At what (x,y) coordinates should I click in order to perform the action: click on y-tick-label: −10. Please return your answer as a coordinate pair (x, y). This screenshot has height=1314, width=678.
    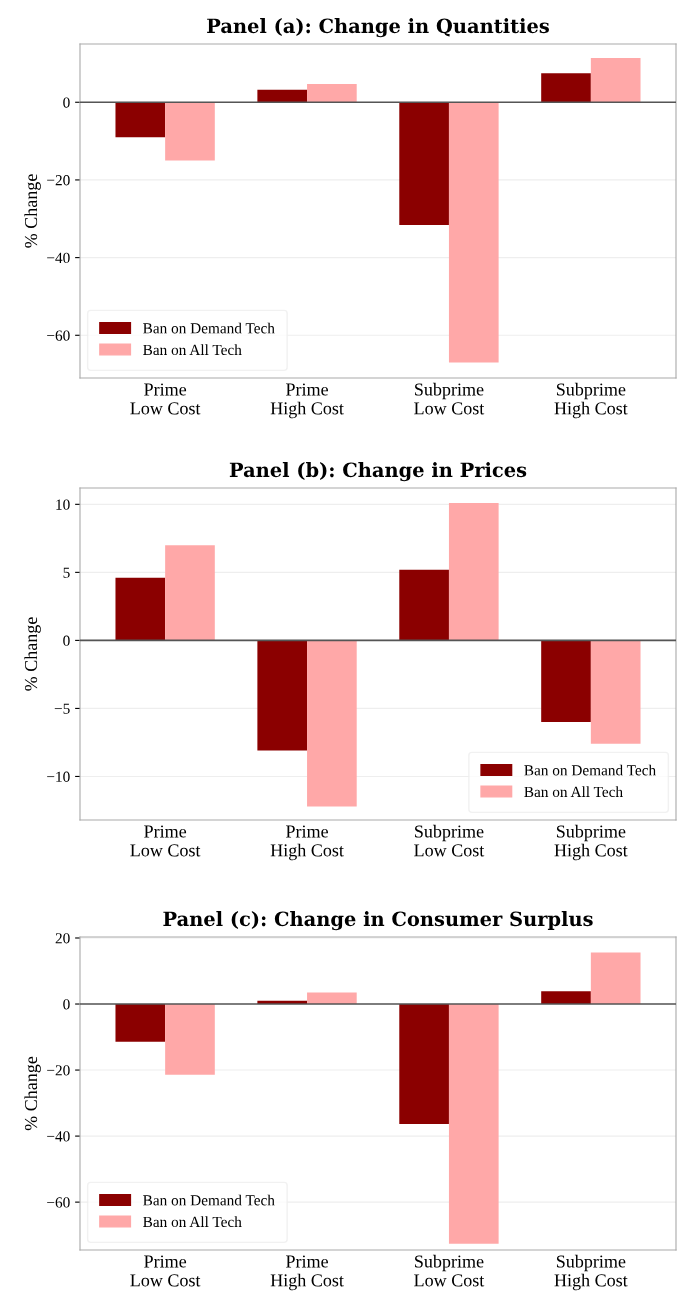
    Looking at the image, I should click on (58, 776).